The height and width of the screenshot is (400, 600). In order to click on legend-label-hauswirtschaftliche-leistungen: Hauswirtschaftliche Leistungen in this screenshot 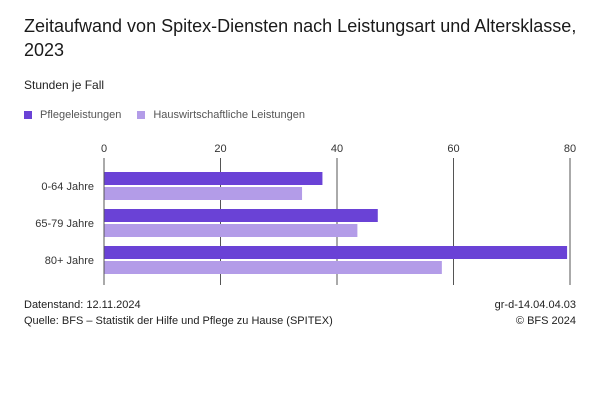, I will do `click(229, 115)`.